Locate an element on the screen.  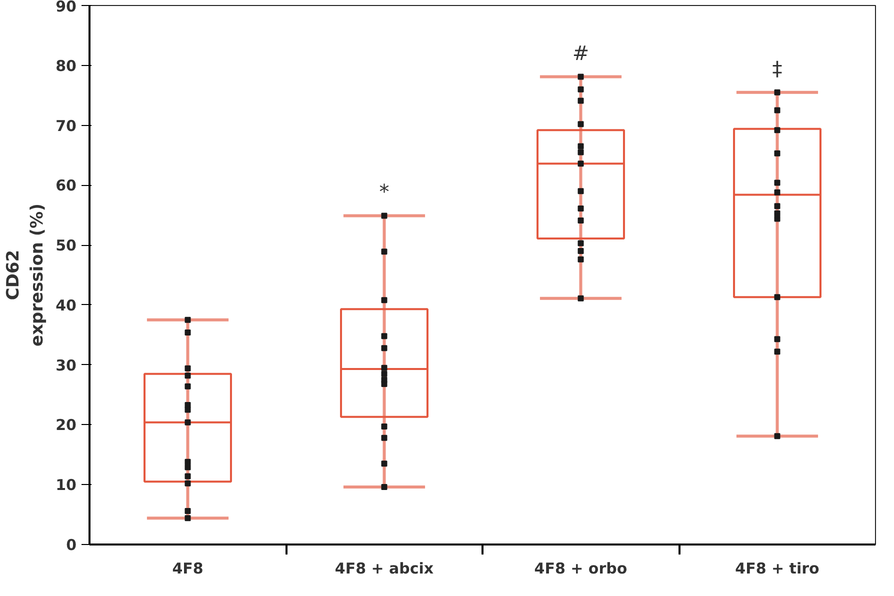
y-tick-label: 80 is located at coordinates (66, 65).